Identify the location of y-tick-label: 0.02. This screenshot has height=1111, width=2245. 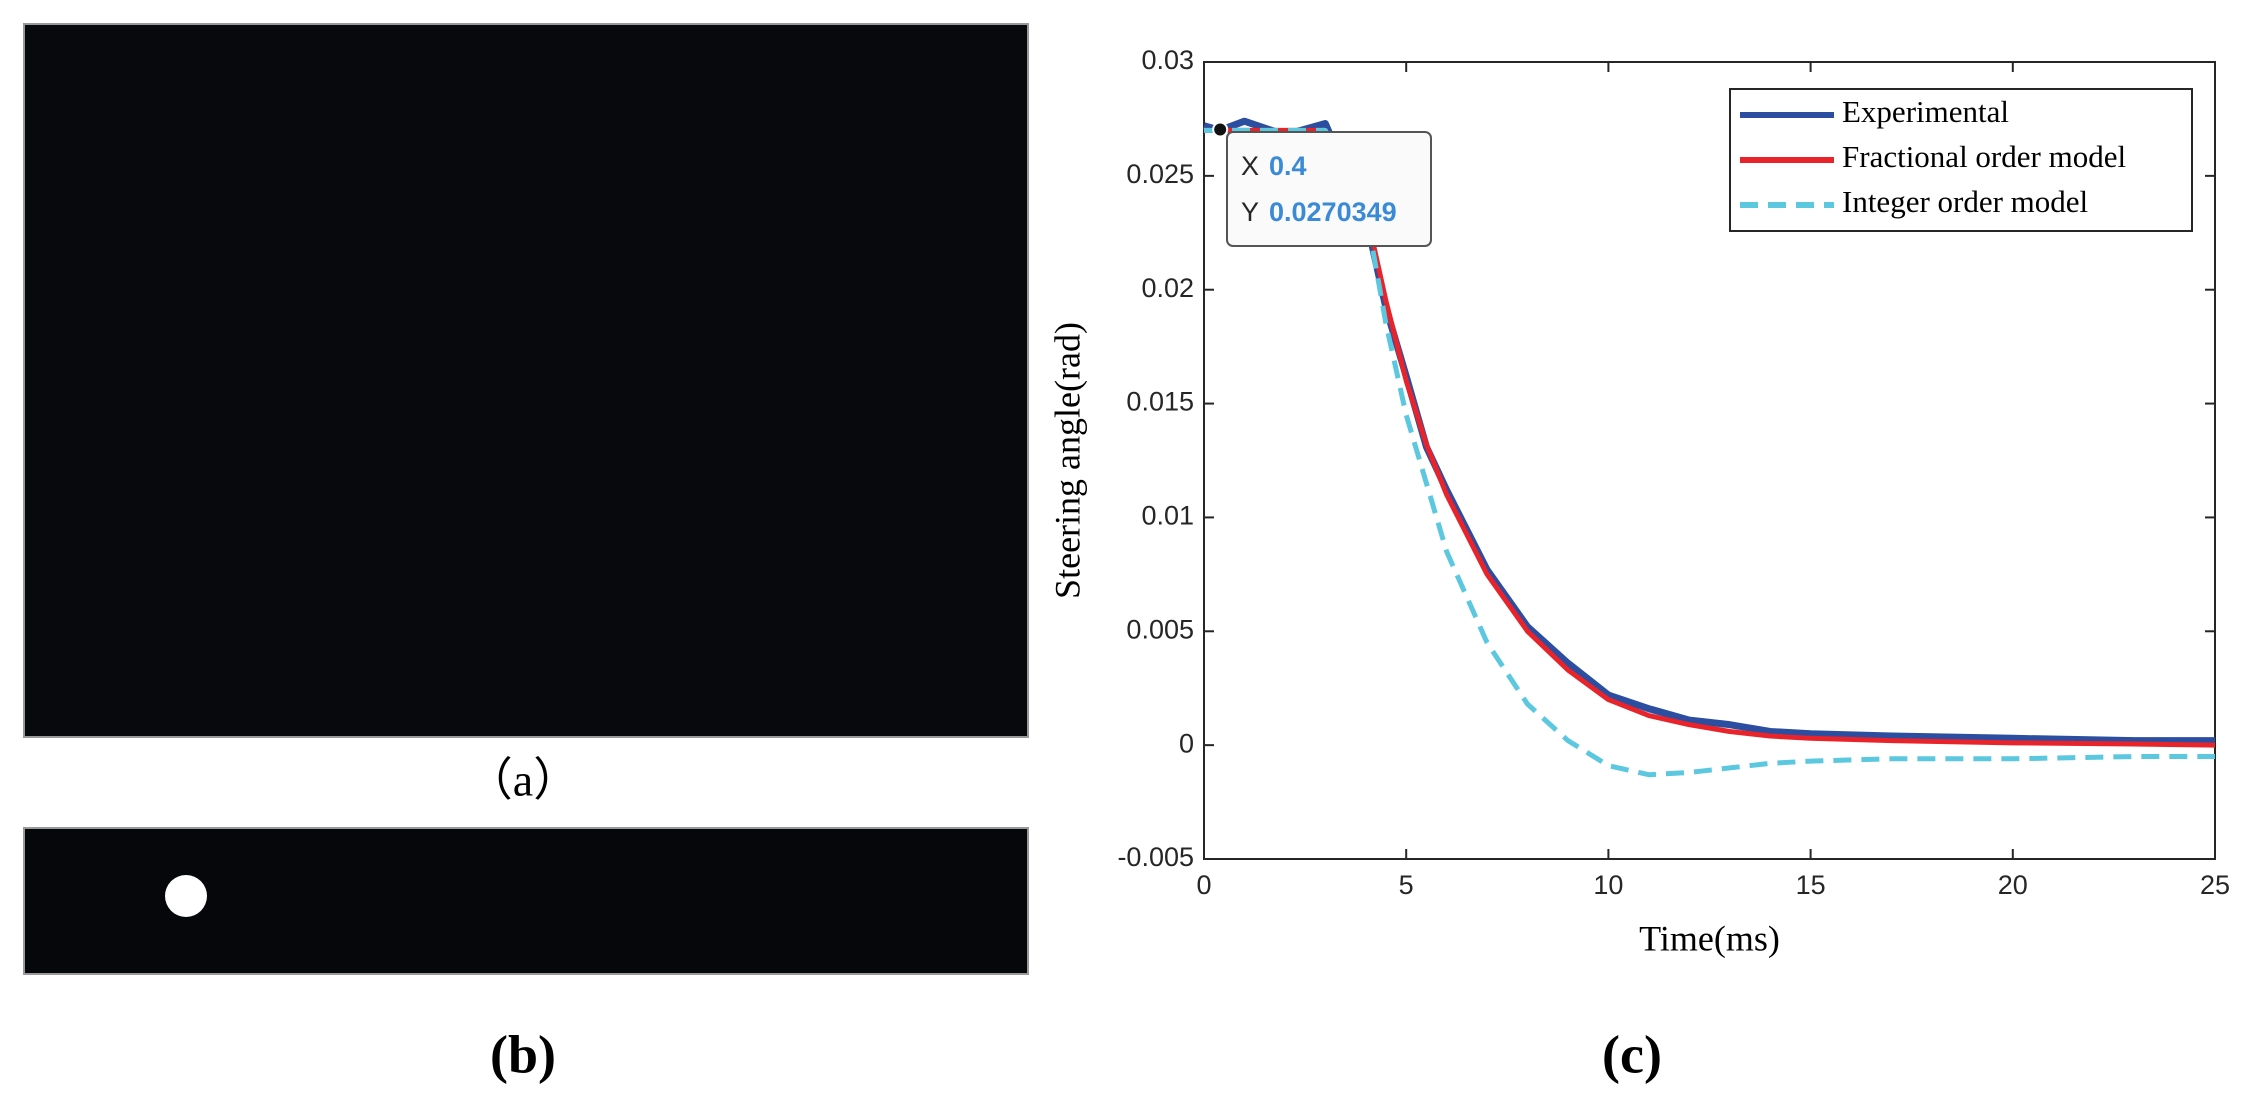
(1167, 288).